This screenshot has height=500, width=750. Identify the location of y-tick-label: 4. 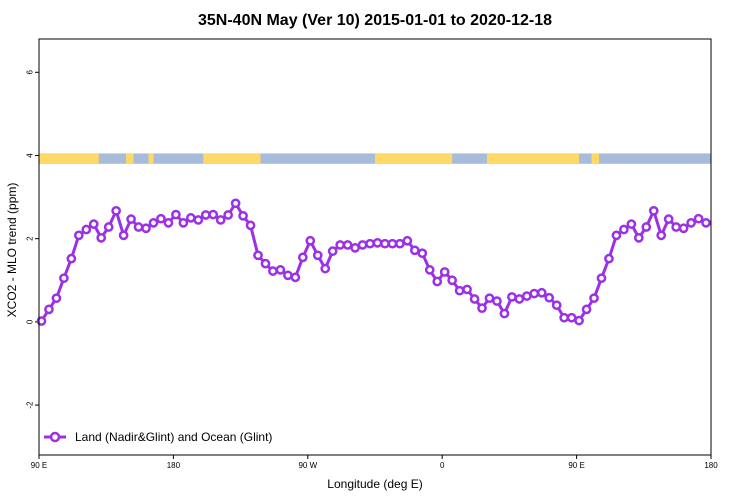
(30, 155).